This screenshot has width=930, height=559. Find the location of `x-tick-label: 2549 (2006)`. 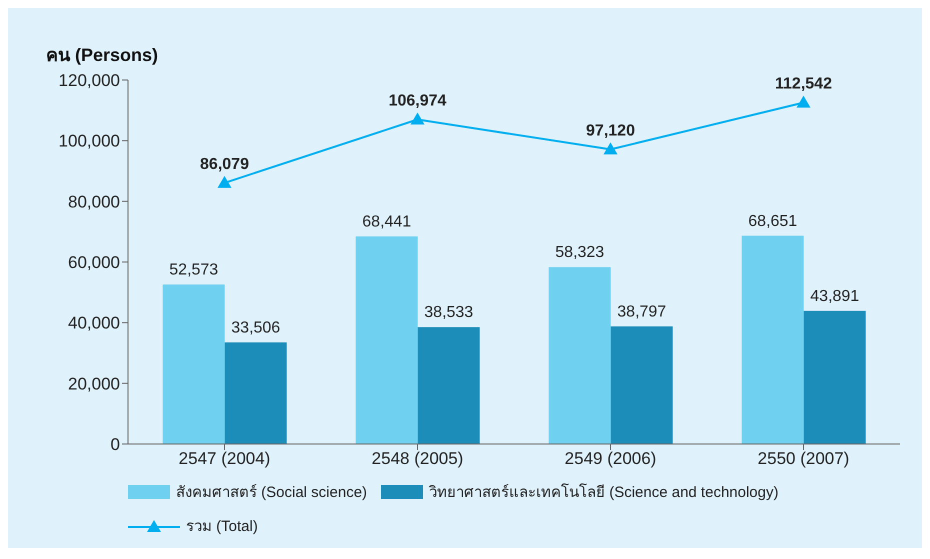

x-tick-label: 2549 (2006) is located at coordinates (610, 458).